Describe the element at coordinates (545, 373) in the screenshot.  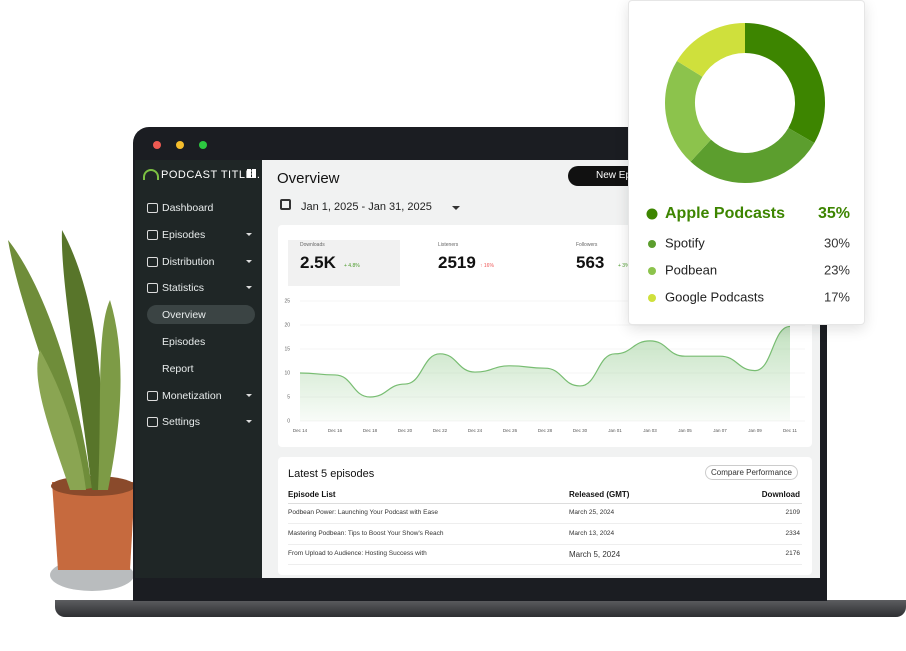
I see `line-area` at that location.